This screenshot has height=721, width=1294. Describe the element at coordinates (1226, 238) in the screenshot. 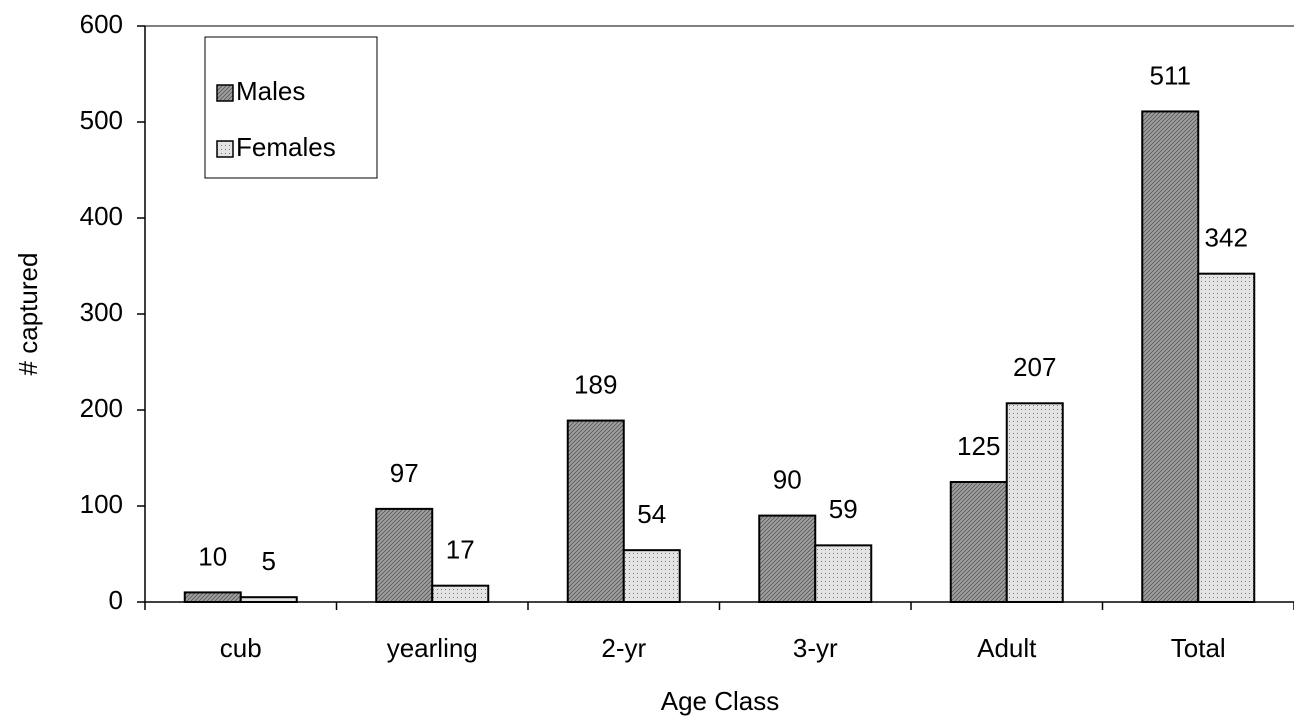

I see `data-label: 342` at that location.